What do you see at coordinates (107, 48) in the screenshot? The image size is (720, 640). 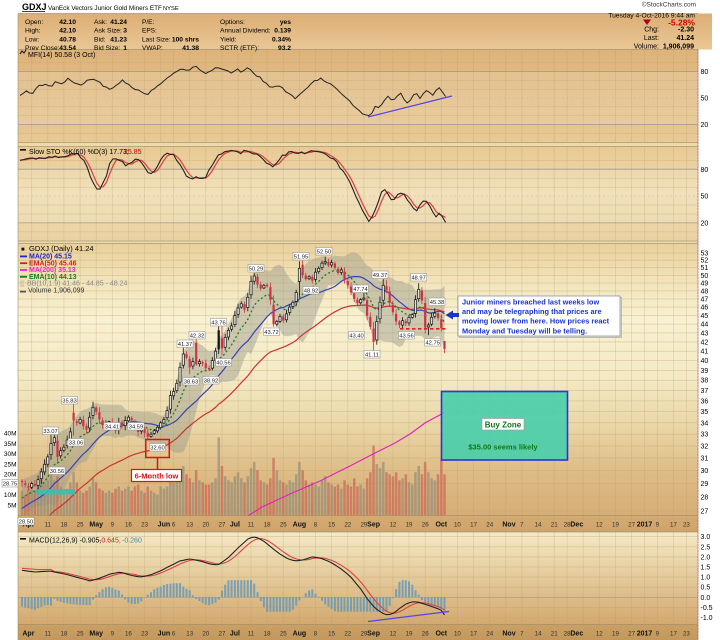 I see `svg-text: Bid Size:` at bounding box center [107, 48].